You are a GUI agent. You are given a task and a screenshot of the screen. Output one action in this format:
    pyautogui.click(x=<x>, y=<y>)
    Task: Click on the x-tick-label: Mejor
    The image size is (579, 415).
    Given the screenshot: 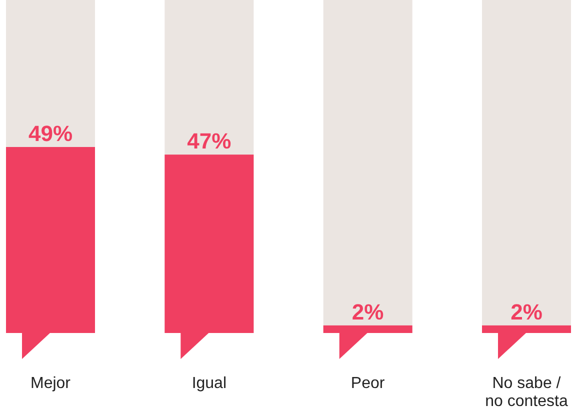 What is the action you would take?
    pyautogui.click(x=51, y=383)
    